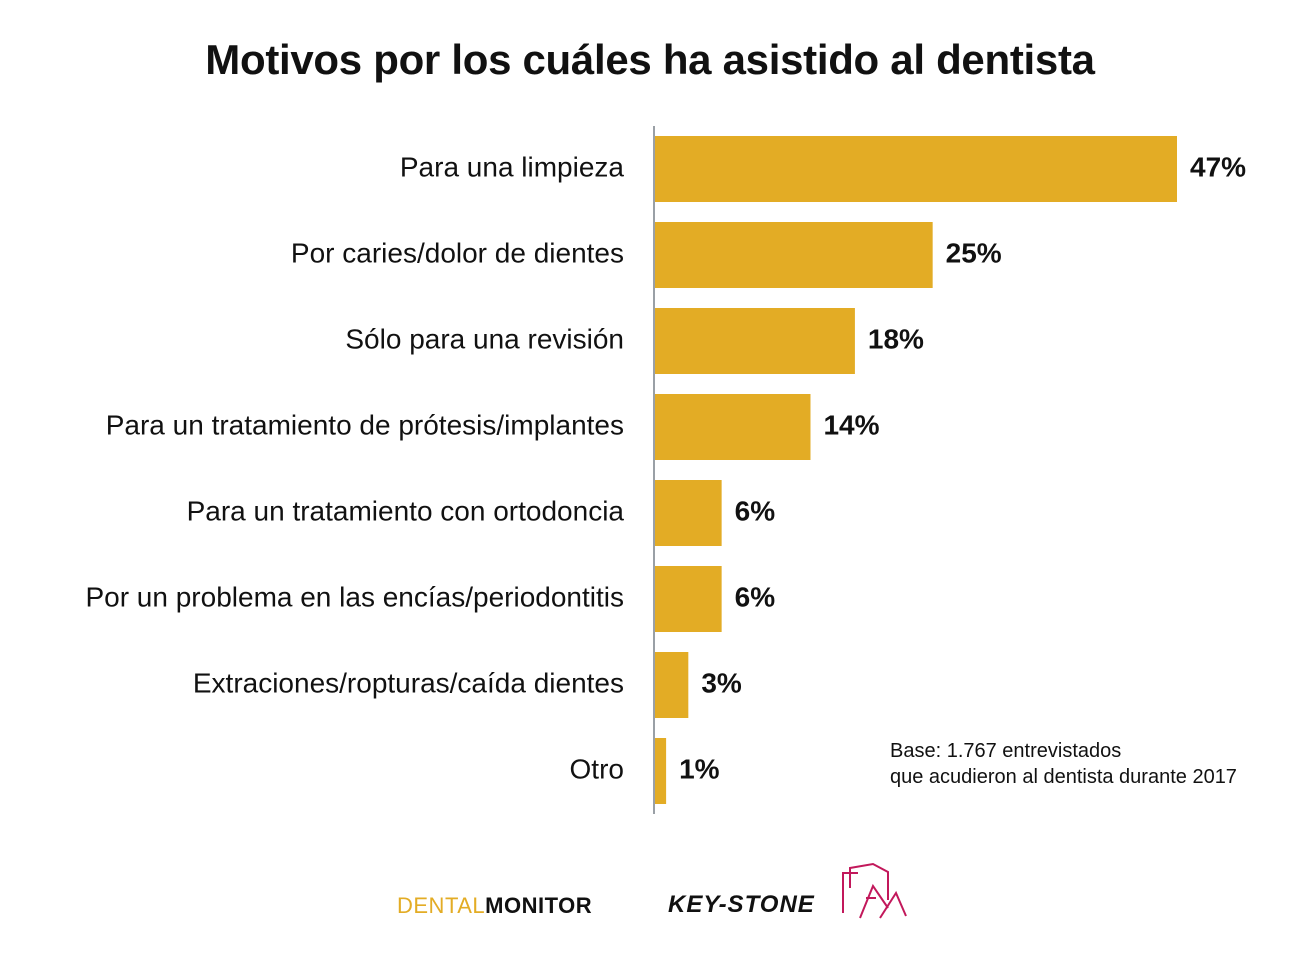 The width and height of the screenshot is (1300, 970). I want to click on category-label: Otro, so click(597, 768).